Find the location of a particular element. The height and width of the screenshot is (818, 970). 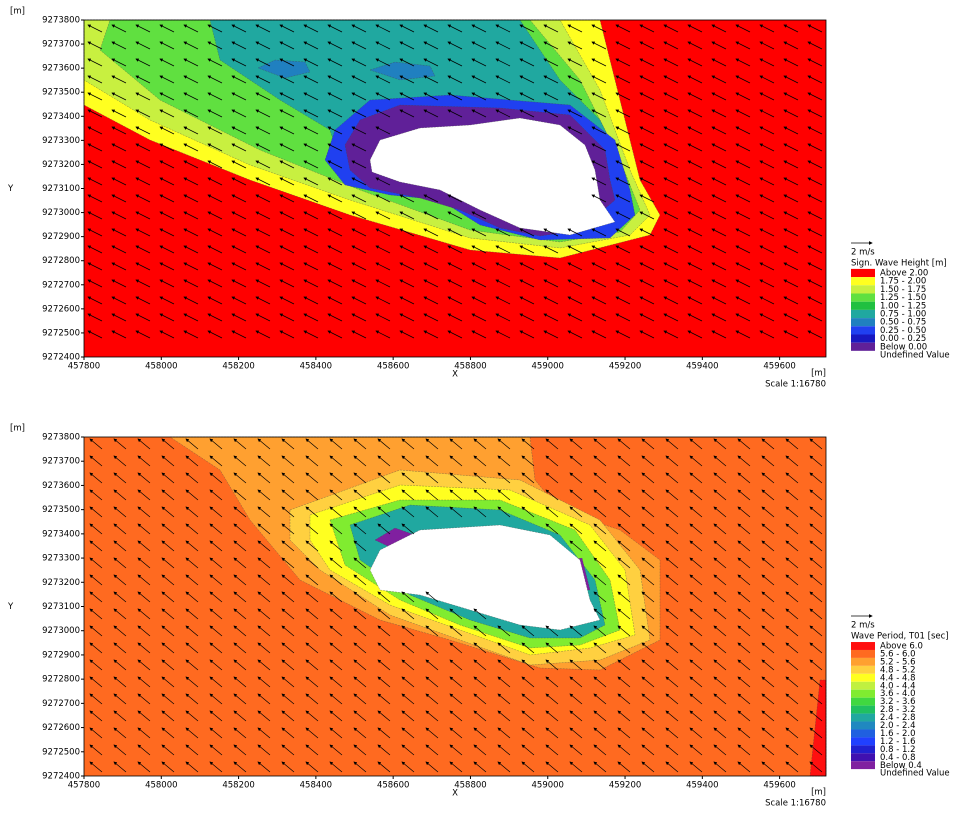

x-tick-label: 459000 is located at coordinates (548, 367).